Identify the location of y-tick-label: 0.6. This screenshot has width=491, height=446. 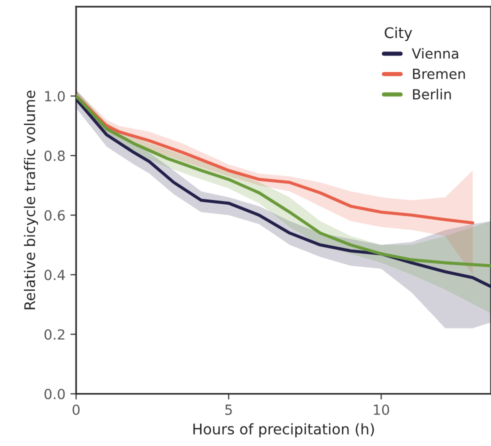
(54, 215).